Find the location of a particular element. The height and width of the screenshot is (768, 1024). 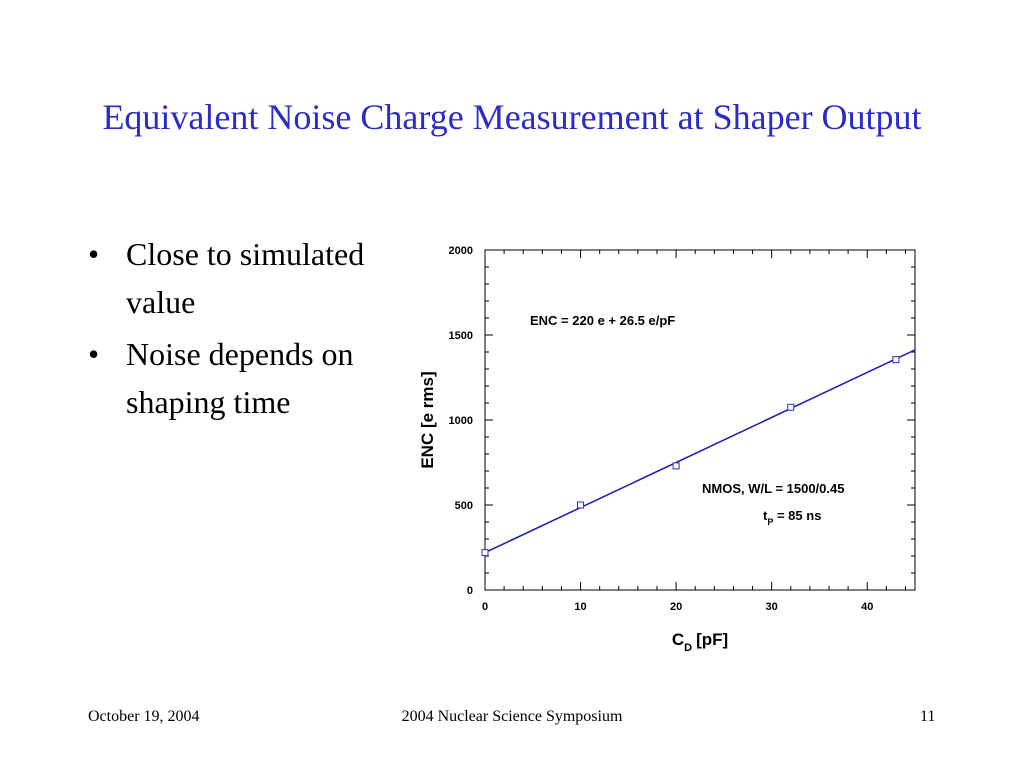

x-axis-label: CD [pF] is located at coordinates (700, 642).